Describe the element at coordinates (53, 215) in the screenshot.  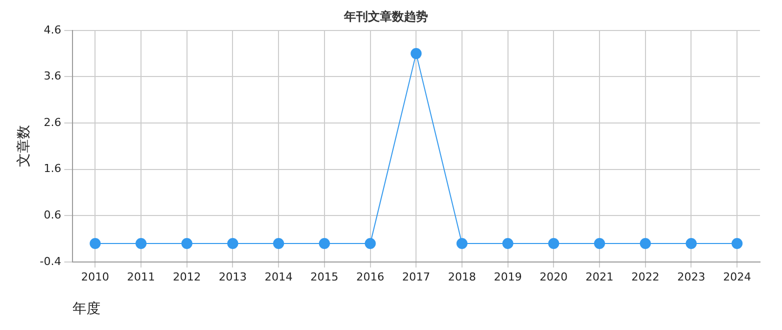
I see `y-tick-label: 0.6` at that location.